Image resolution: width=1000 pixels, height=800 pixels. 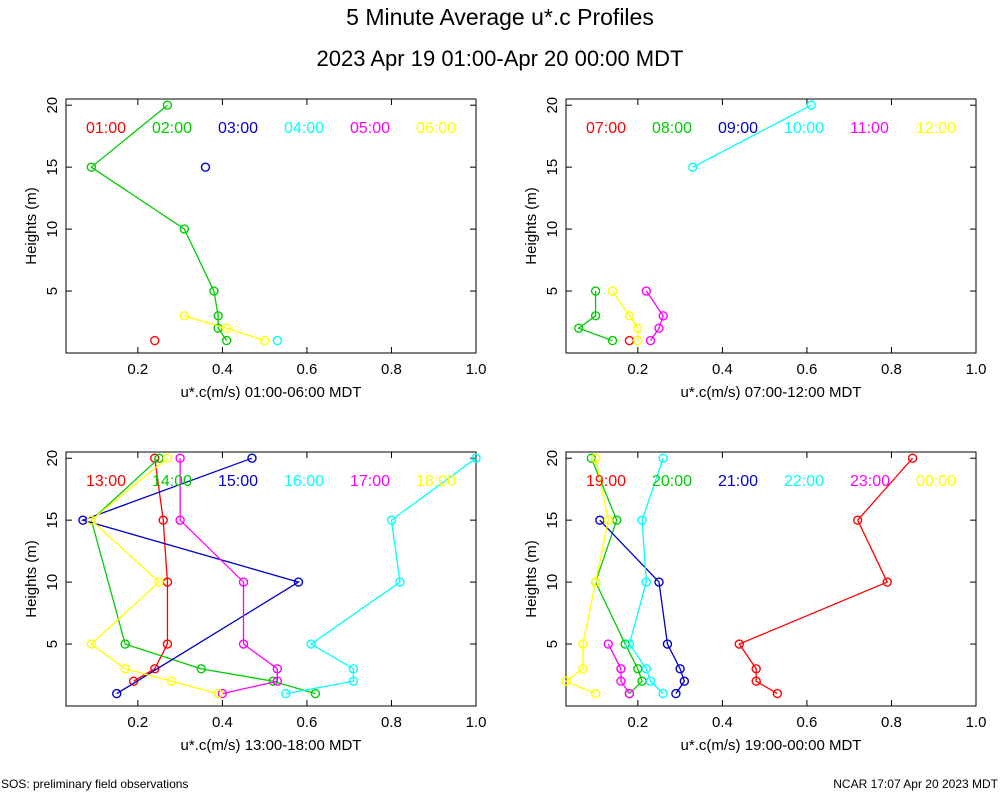 I want to click on legend-entry: 01:00, so click(x=106, y=128).